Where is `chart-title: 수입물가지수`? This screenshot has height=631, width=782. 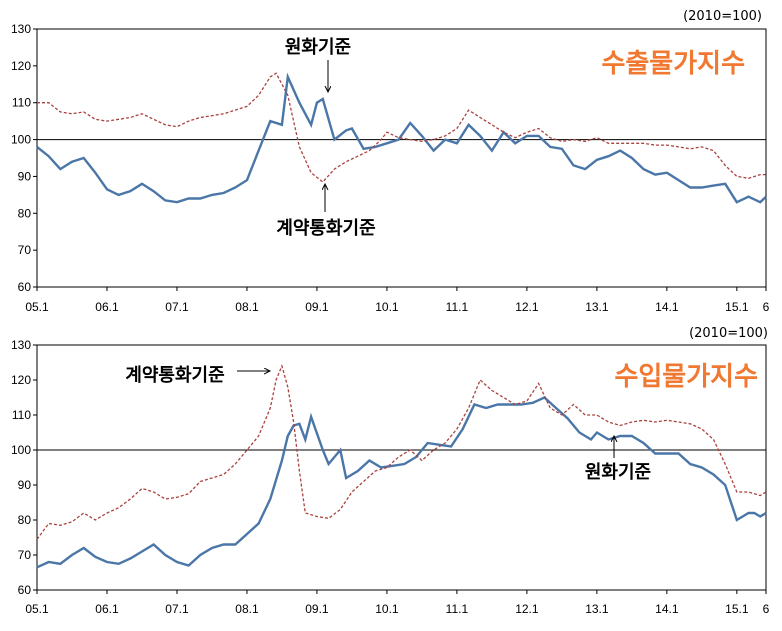
chart-title: 수입물가지수 is located at coordinates (686, 377).